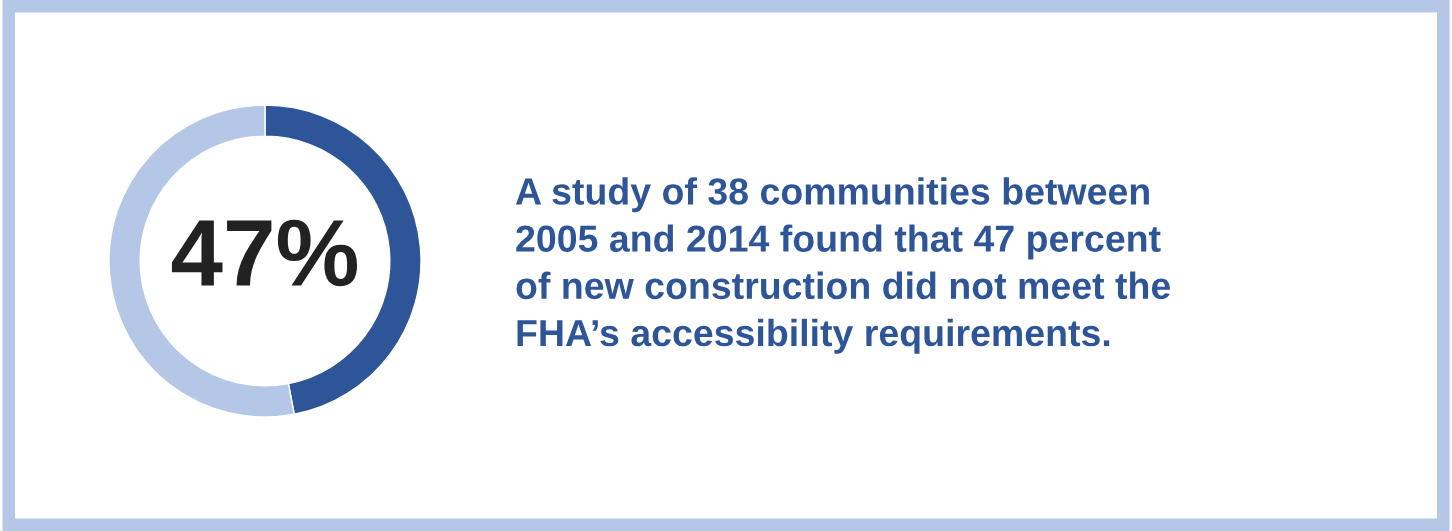 The height and width of the screenshot is (531, 1452). What do you see at coordinates (264, 253) in the screenshot?
I see `text: 47%` at bounding box center [264, 253].